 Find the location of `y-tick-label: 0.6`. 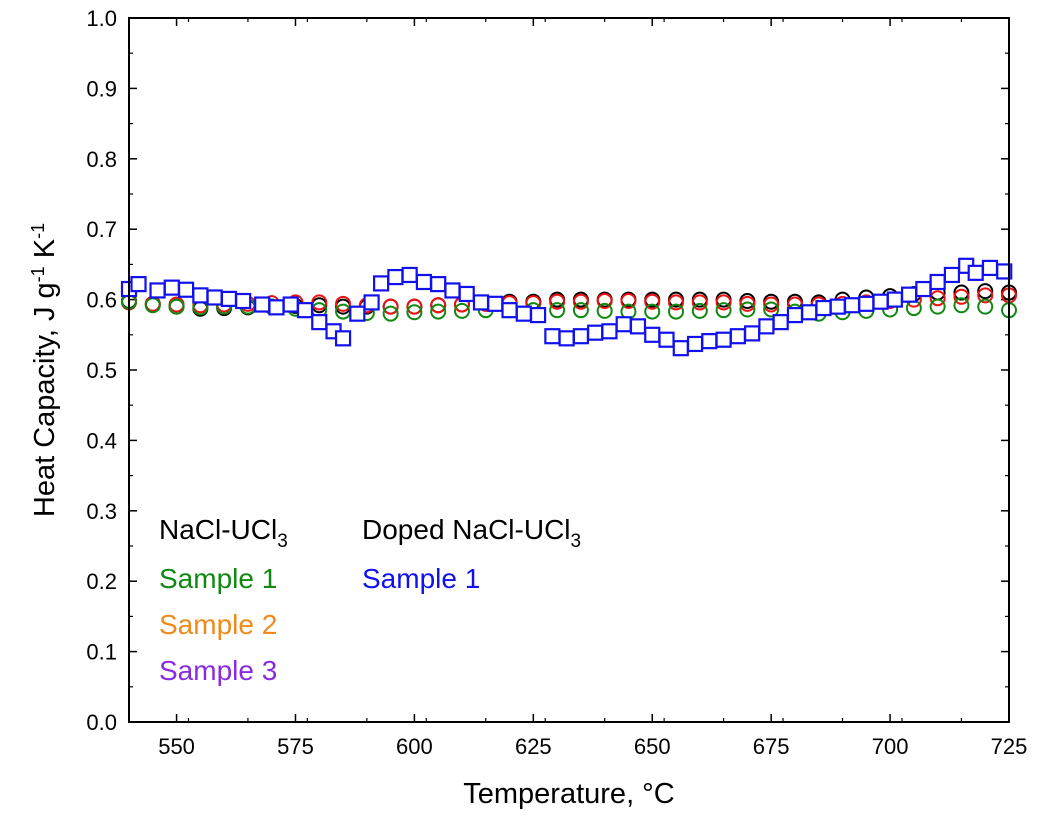

y-tick-label: 0.6 is located at coordinates (101, 300).